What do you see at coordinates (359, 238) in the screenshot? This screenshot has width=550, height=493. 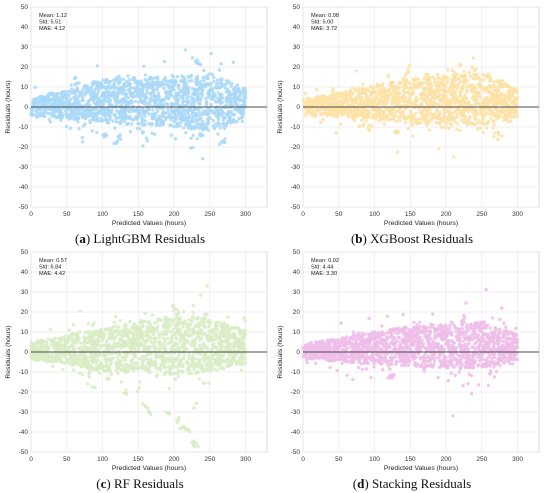 I see `caption-letter: b` at bounding box center [359, 238].